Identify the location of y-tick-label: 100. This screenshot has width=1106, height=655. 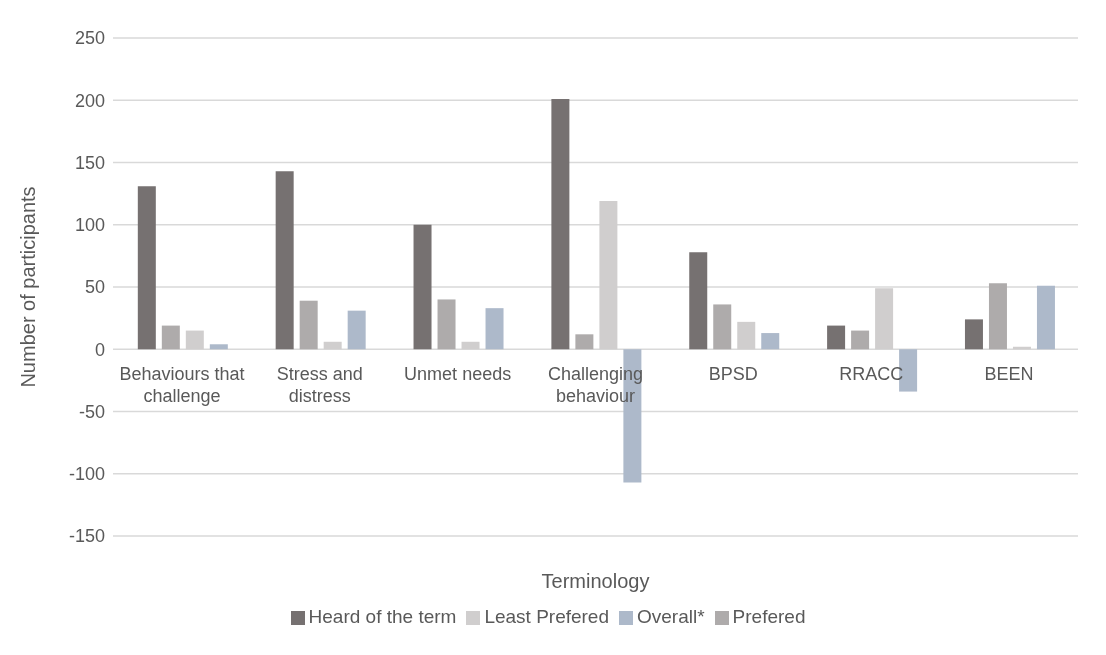
(89, 225).